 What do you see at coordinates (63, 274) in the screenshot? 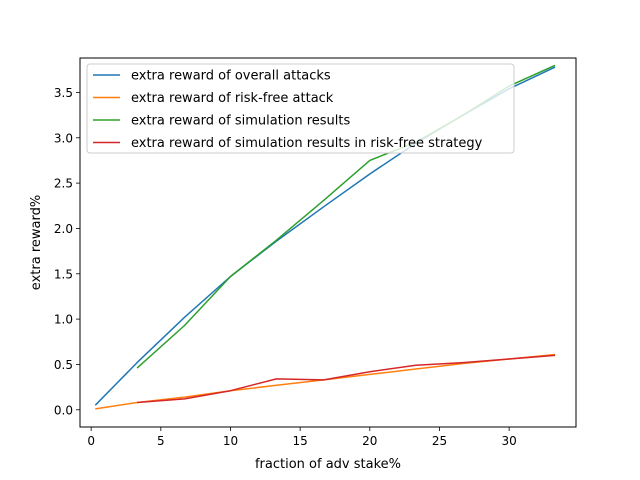
I see `y-tick-label: 1.5` at bounding box center [63, 274].